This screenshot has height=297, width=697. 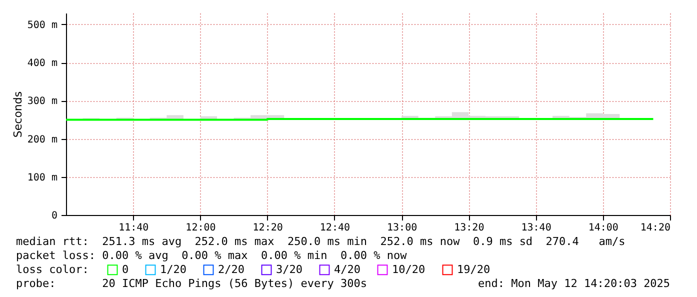 What do you see at coordinates (42, 64) in the screenshot?
I see `y-tick-label: 400 m` at bounding box center [42, 64].